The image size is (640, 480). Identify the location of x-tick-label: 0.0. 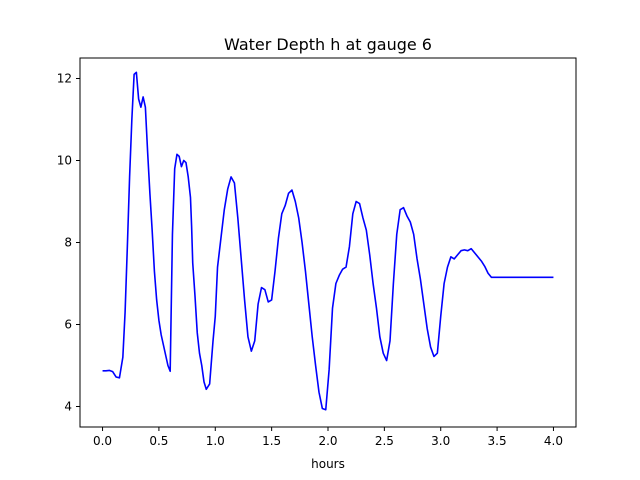
(102, 441).